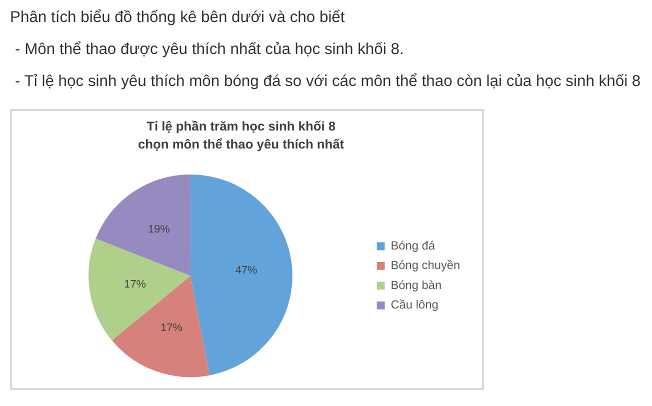  What do you see at coordinates (416, 285) in the screenshot?
I see `legend-label: Bóng bàn` at bounding box center [416, 285].